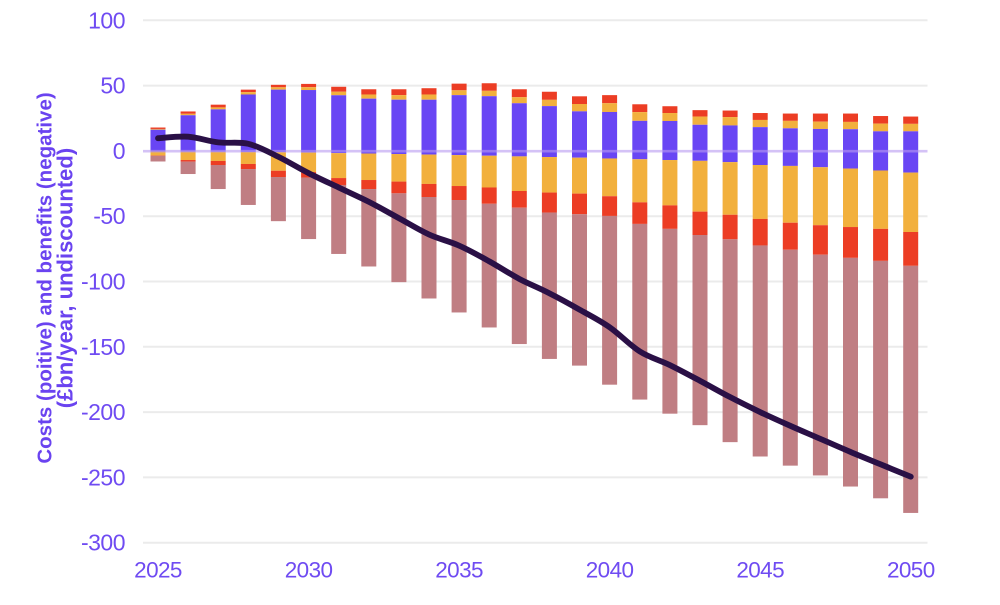 This screenshot has height=605, width=1000. I want to click on svg-text: (£bn/year, undiscounted), so click(65, 278).